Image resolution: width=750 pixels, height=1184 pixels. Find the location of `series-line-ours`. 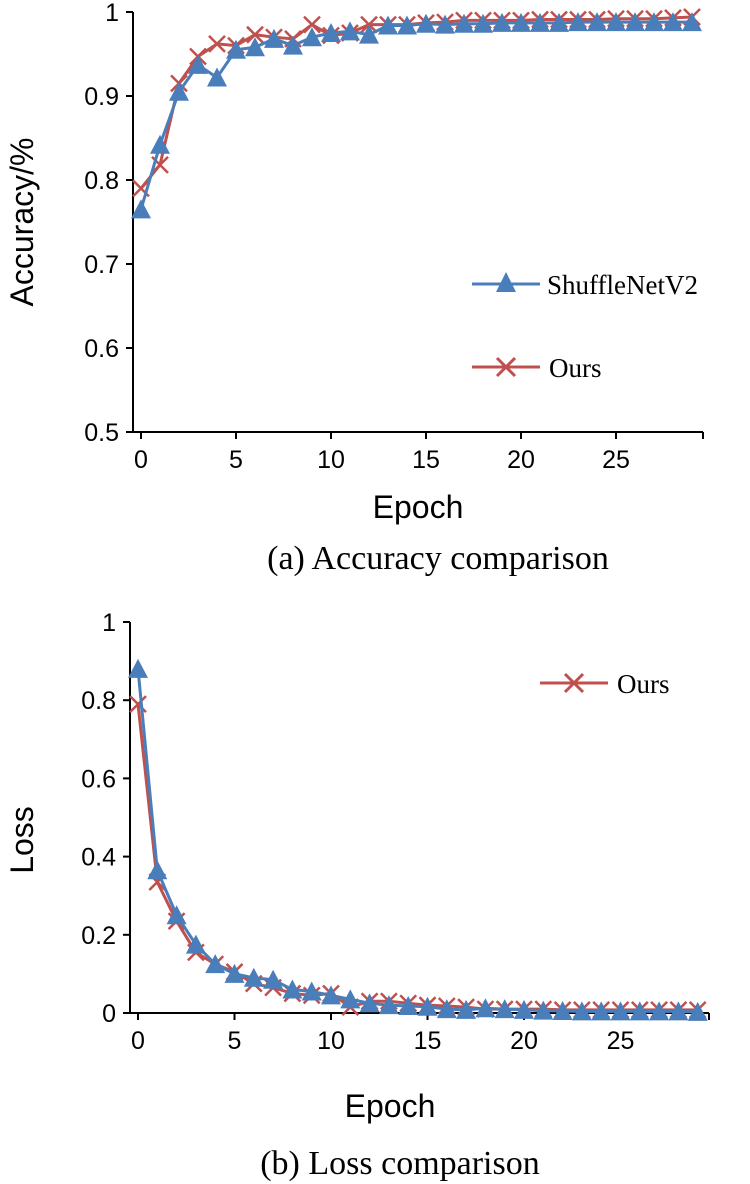

series-line-ours is located at coordinates (416, 102).